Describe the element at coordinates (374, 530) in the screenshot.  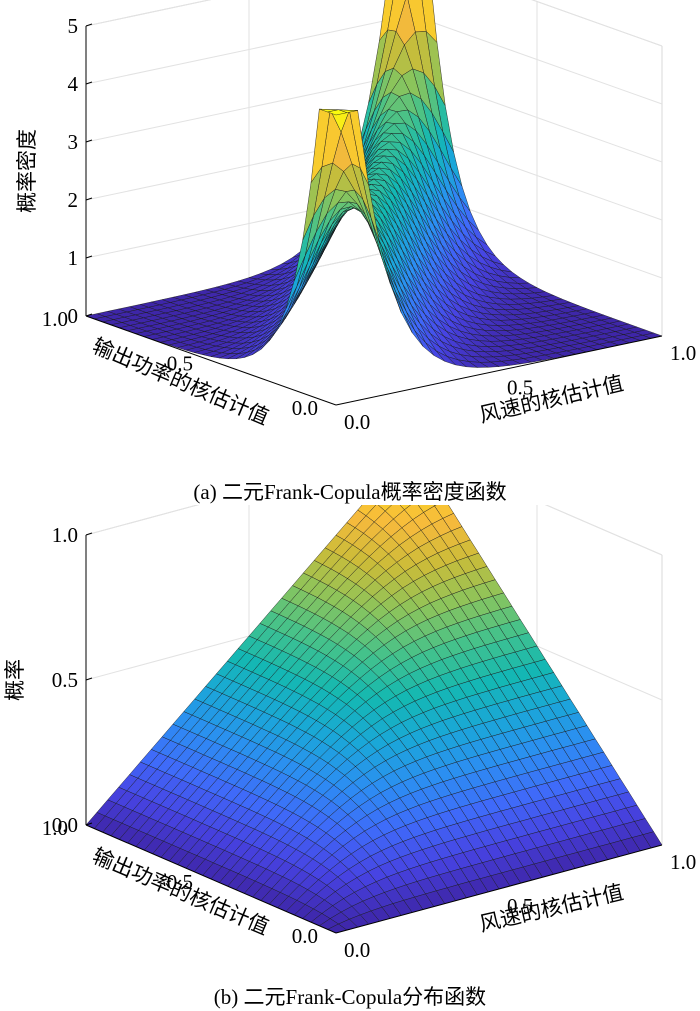
I see `chart-b-z-gridline` at that location.